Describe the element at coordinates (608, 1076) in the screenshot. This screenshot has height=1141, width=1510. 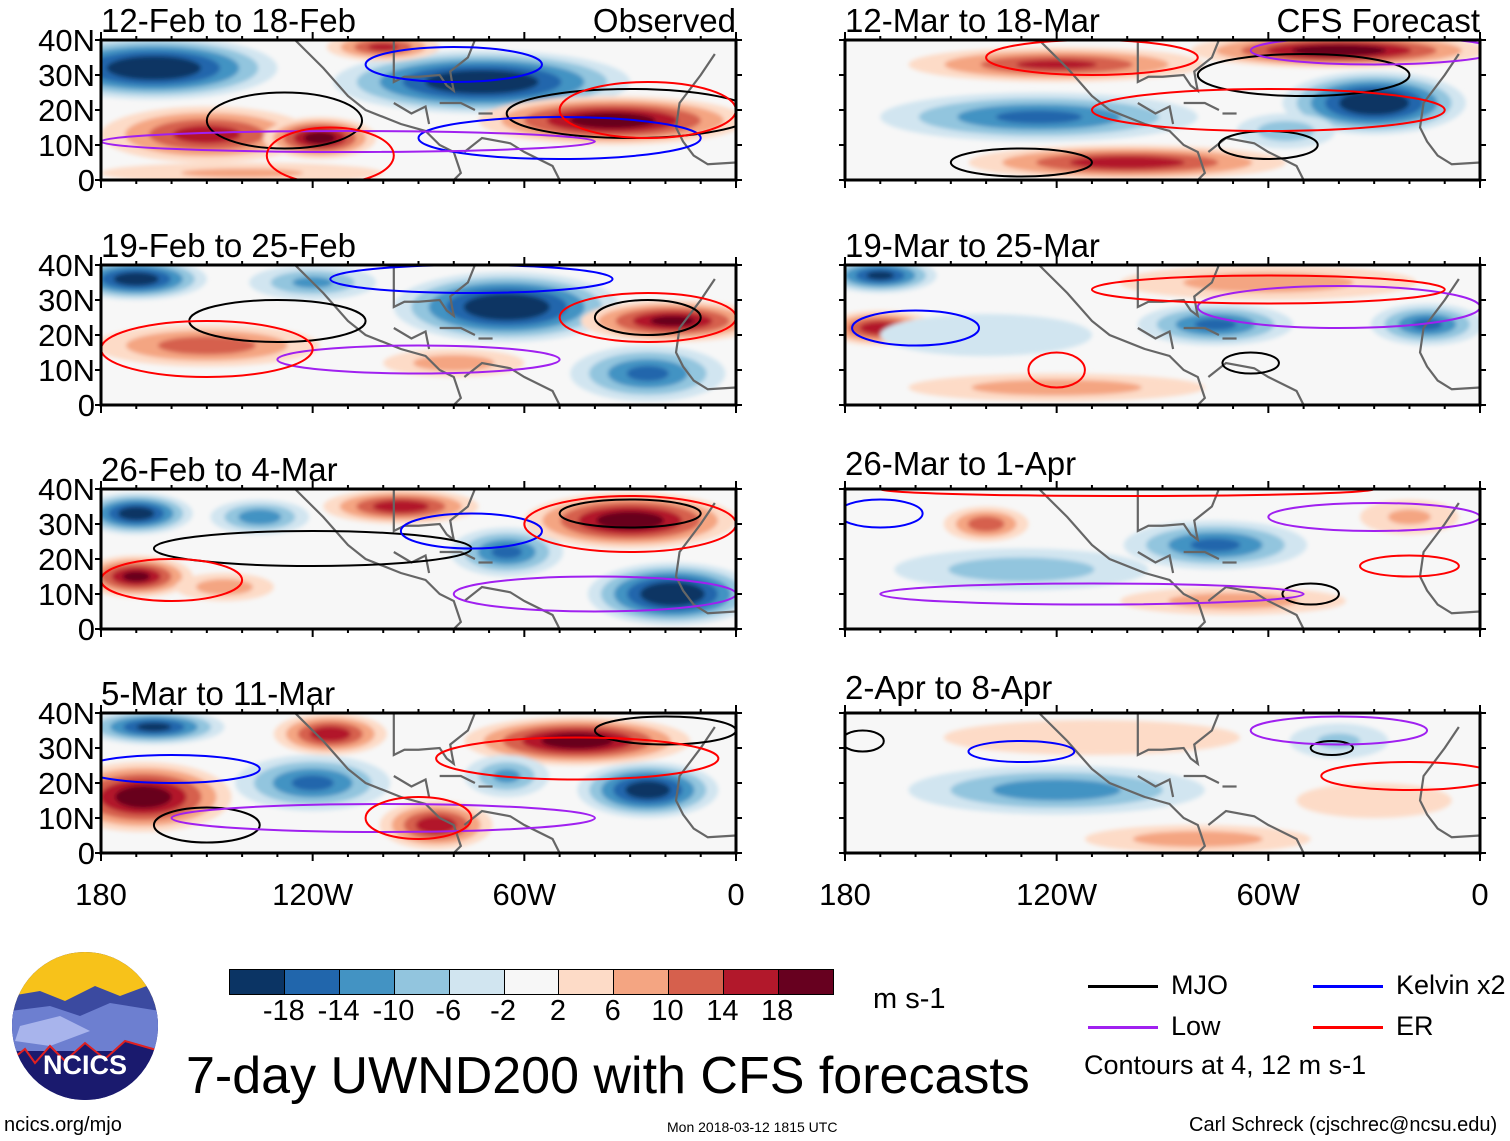
I see `figure-title: 7-day UWND200 with CFS forecasts` at that location.